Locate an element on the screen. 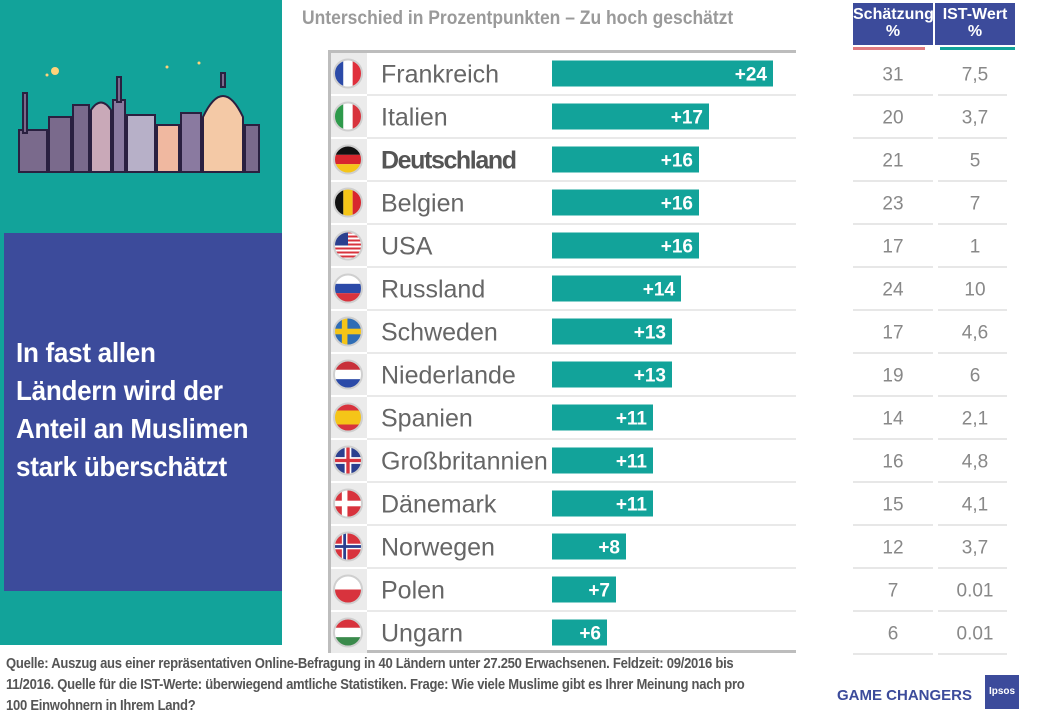 The image size is (1040, 720). flag-usa-icon is located at coordinates (348, 245).